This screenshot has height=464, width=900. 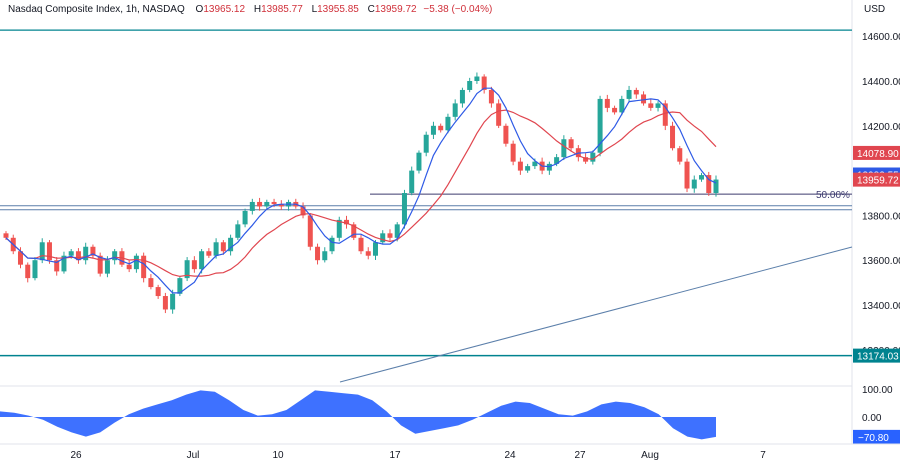 I want to click on oscillator-area, so click(x=358, y=415).